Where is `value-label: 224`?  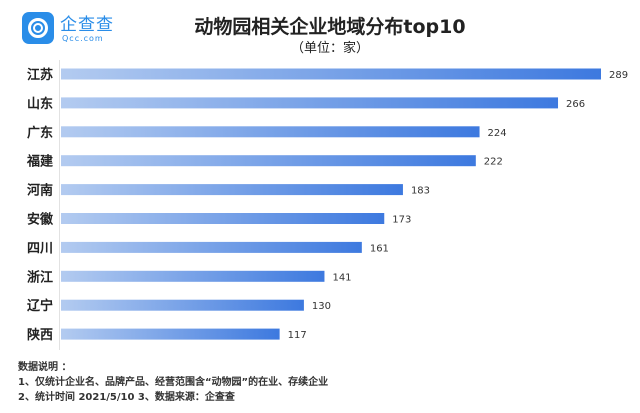 value-label: 224 is located at coordinates (497, 133).